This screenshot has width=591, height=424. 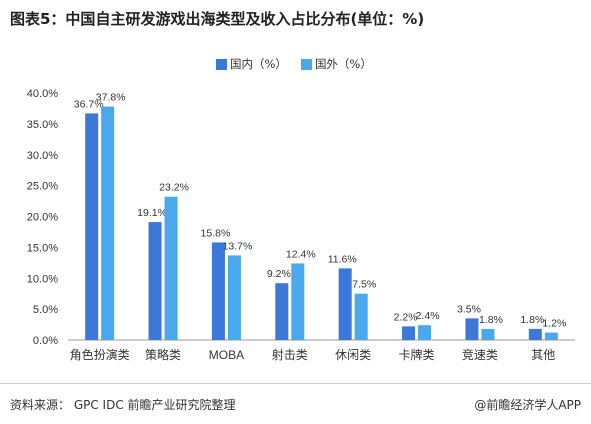 What do you see at coordinates (174, 188) in the screenshot?
I see `data-label-overseas: 23.2%` at bounding box center [174, 188].